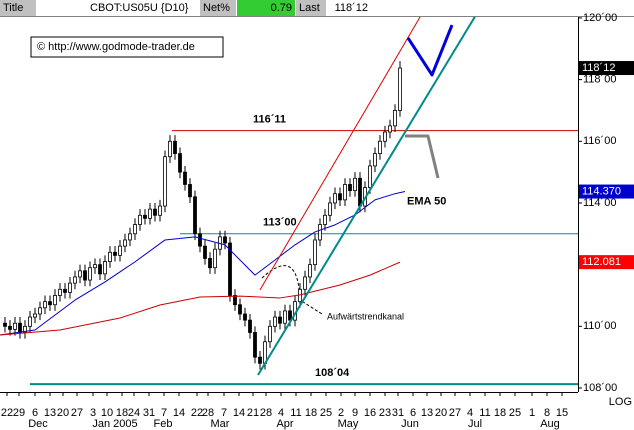 The image size is (634, 430). I want to click on x-tick-label: 15, so click(562, 413).